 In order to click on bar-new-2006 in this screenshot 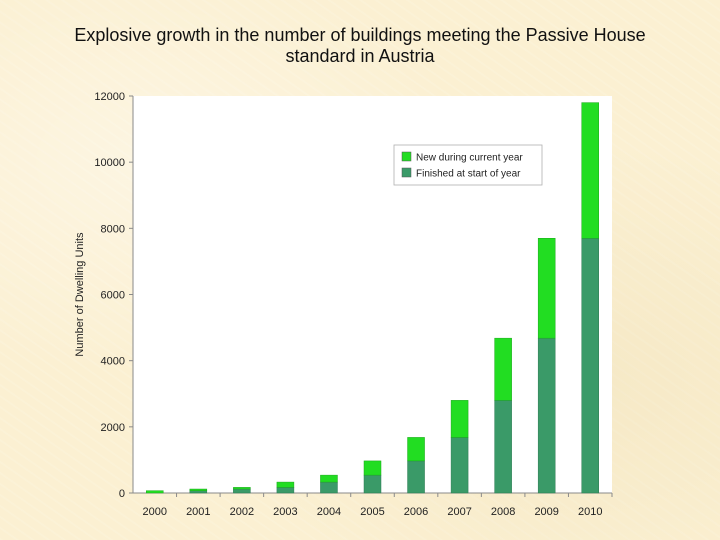, I will do `click(416, 449)`.